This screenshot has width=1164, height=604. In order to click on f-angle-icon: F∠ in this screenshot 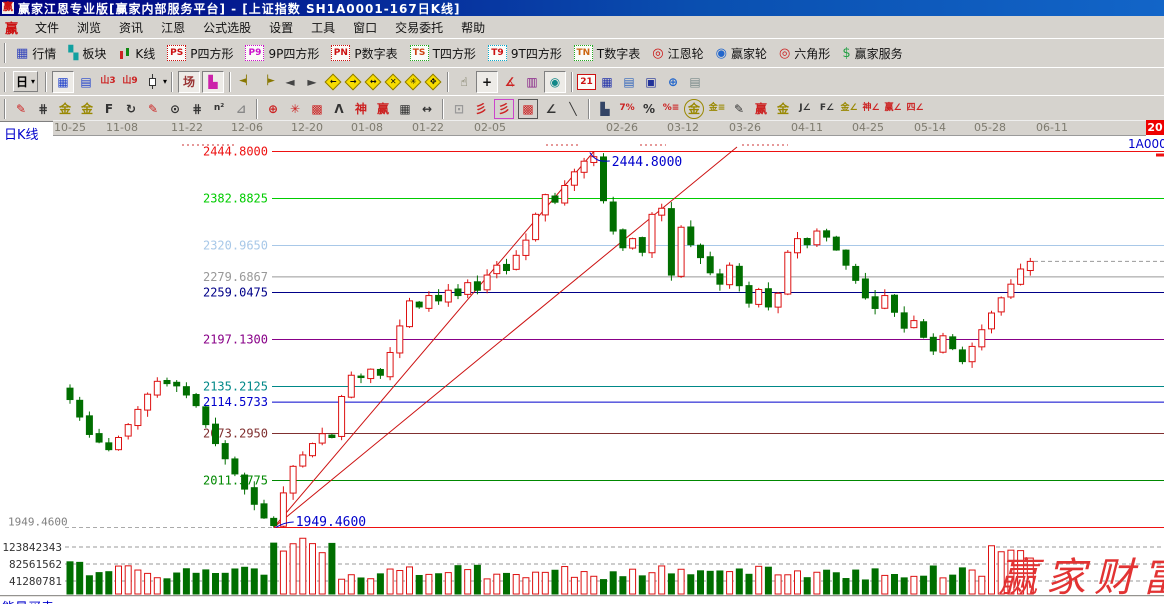, I will do `click(827, 108)`.